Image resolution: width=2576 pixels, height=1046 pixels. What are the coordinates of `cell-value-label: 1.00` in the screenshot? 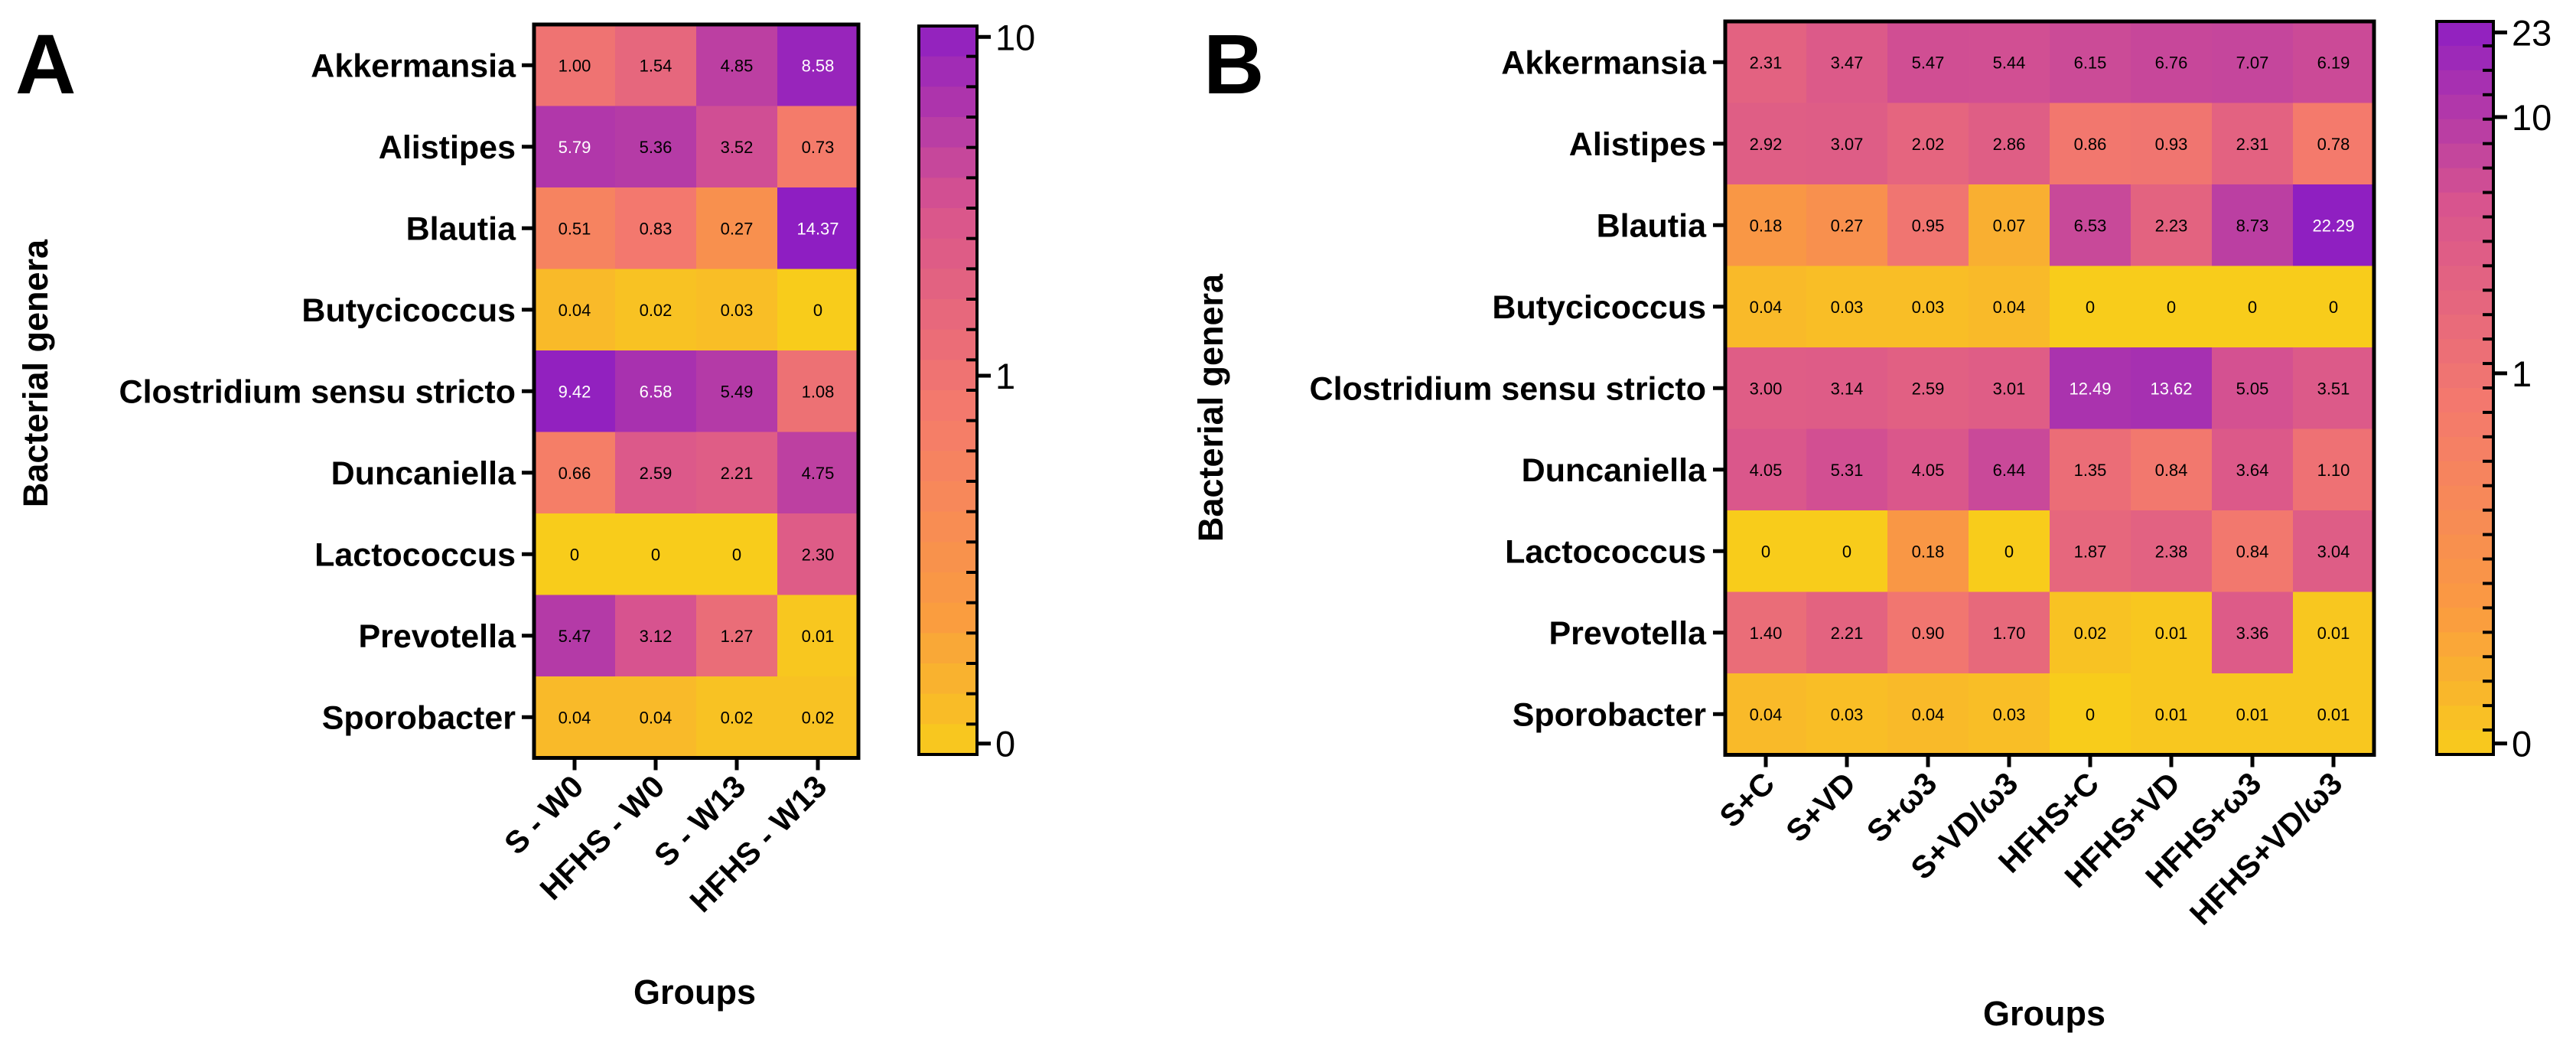 It's located at (575, 65).